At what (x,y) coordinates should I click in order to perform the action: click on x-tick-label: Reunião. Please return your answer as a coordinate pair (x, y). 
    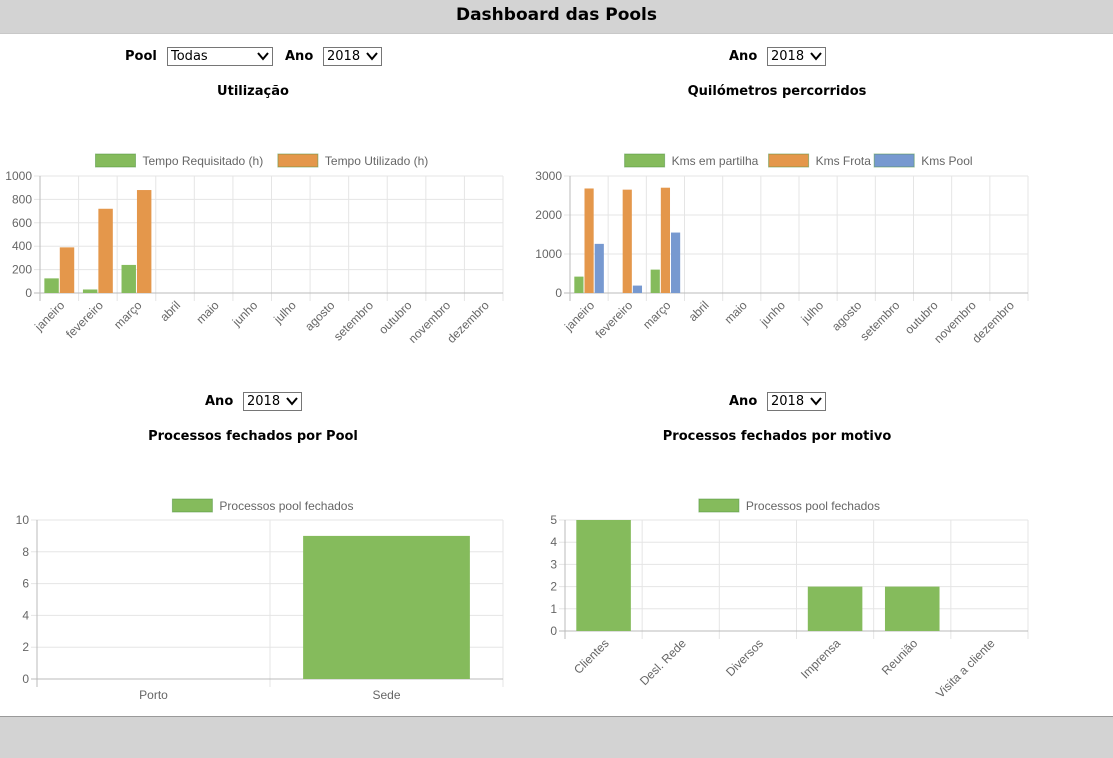
    Looking at the image, I should click on (900, 657).